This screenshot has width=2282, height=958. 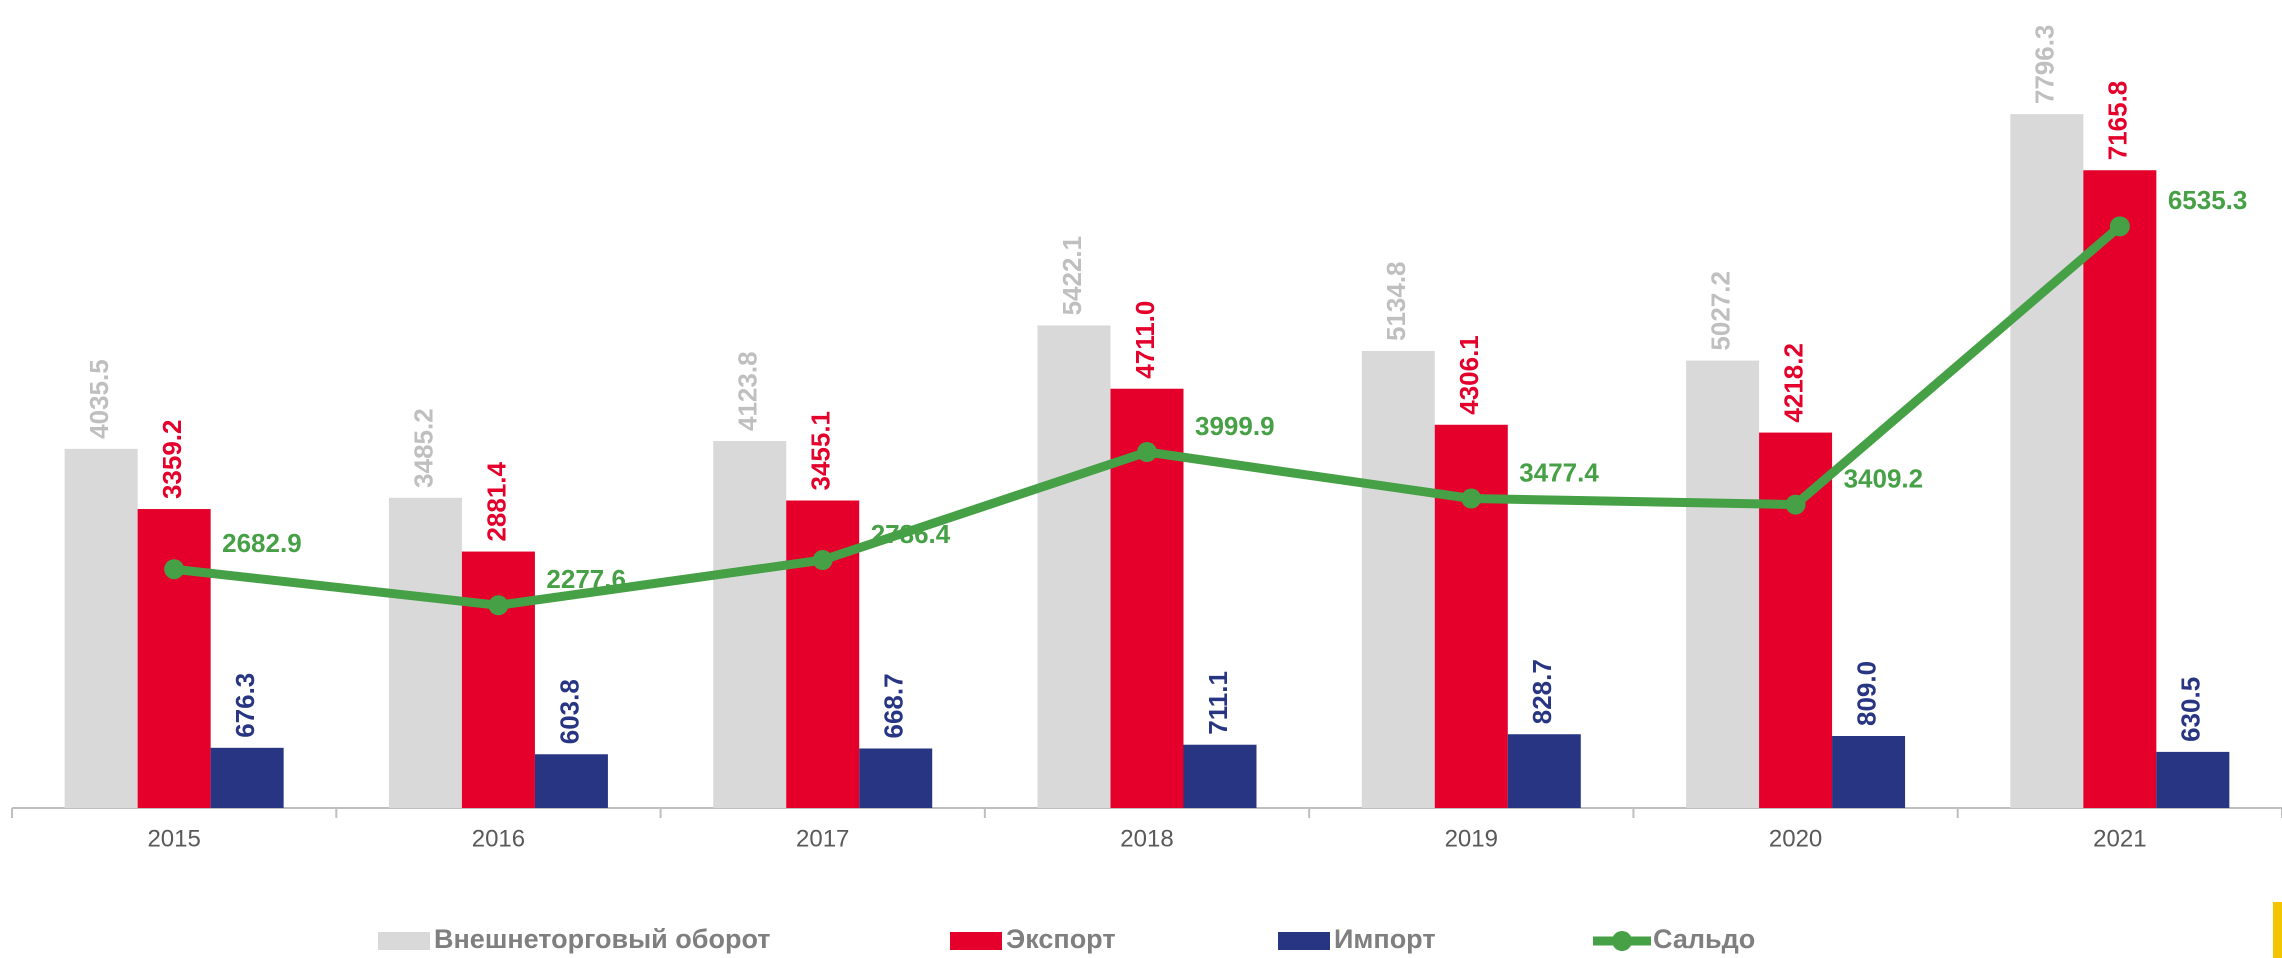 I want to click on legend-label: Экспорт, so click(x=1061, y=939).